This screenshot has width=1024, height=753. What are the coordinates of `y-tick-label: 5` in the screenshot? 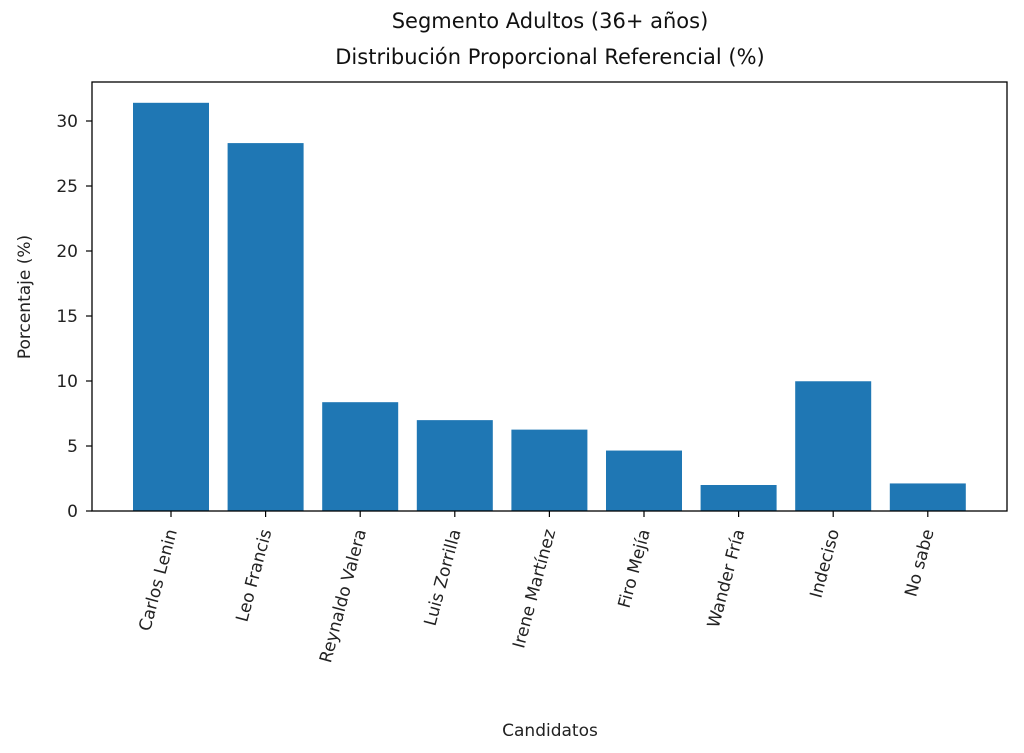 It's located at (72, 447).